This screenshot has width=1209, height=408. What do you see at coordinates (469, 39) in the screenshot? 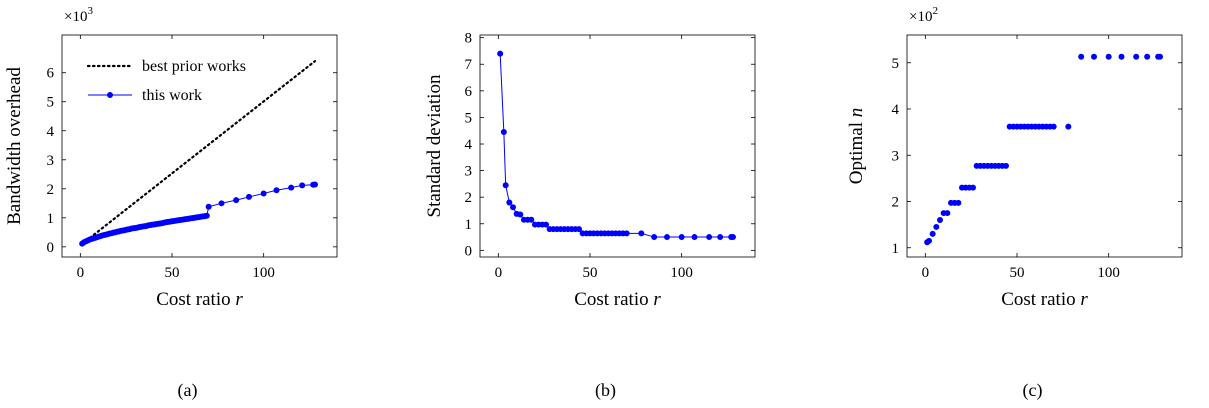
I see `y-tick-label: 8` at bounding box center [469, 39].